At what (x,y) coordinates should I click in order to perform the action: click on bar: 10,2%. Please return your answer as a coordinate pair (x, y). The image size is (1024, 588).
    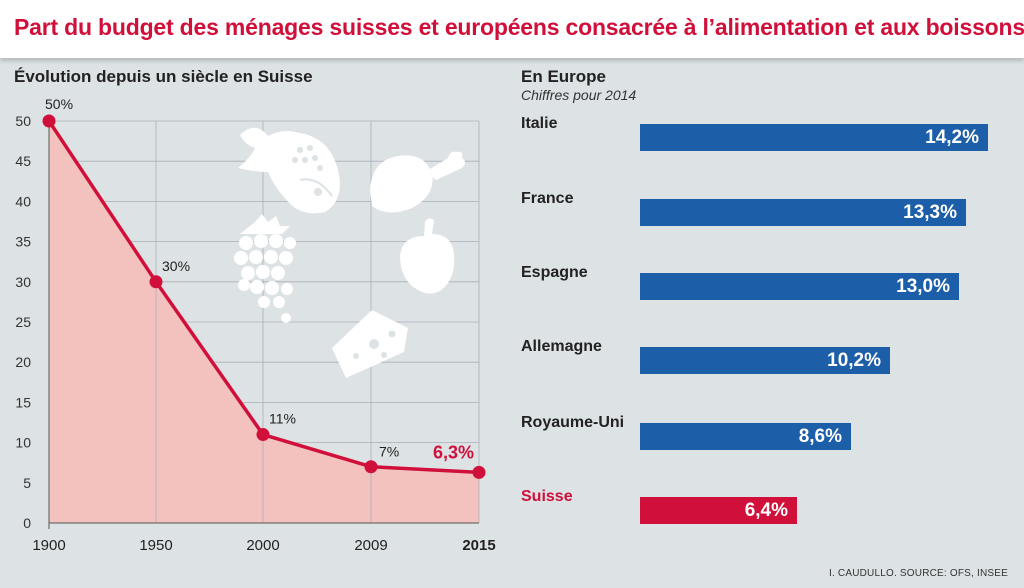
    Looking at the image, I should click on (765, 360).